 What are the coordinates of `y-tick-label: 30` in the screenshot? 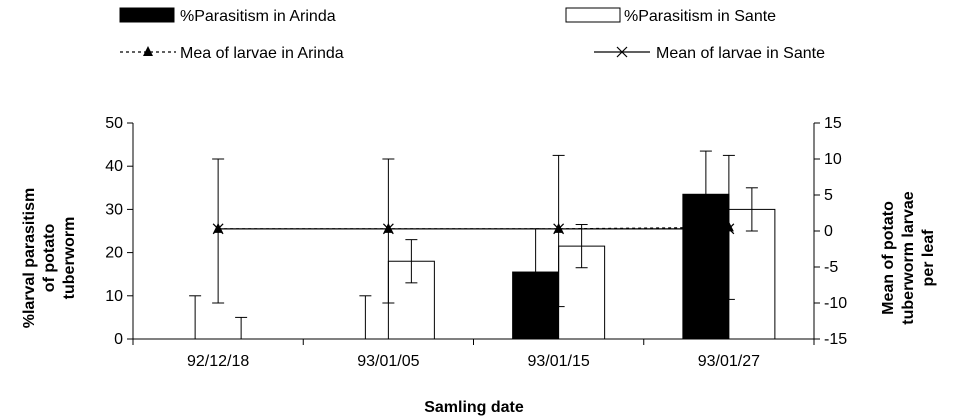 It's located at (114, 209).